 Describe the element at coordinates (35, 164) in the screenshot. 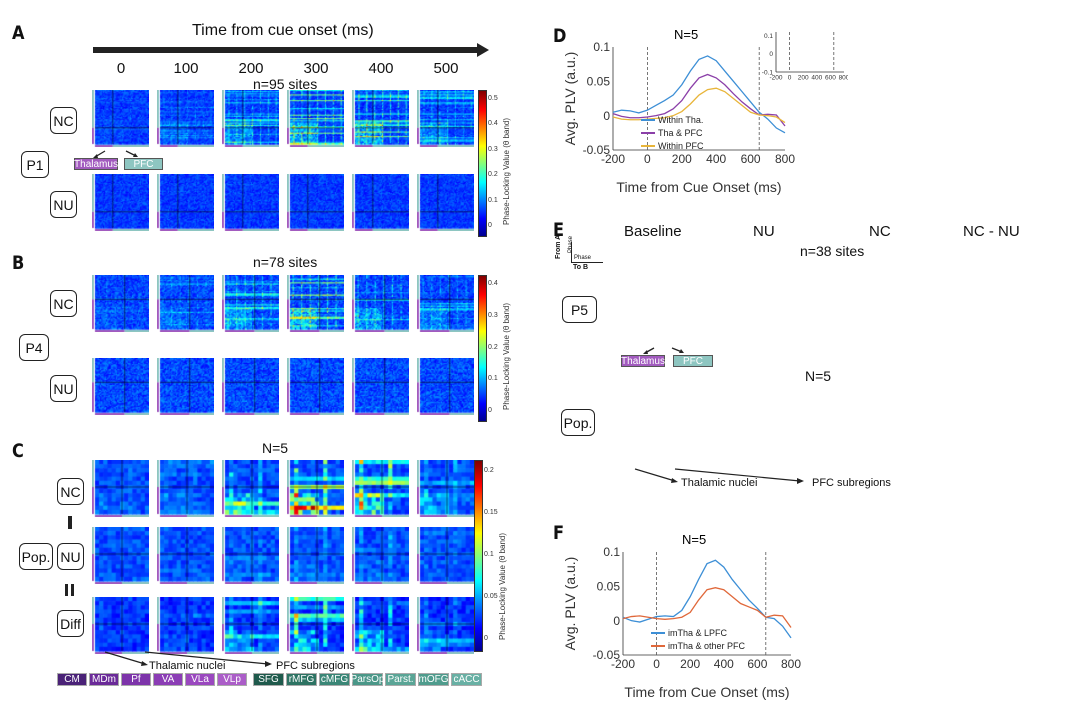

I see `group-label-a-p1: P1` at that location.